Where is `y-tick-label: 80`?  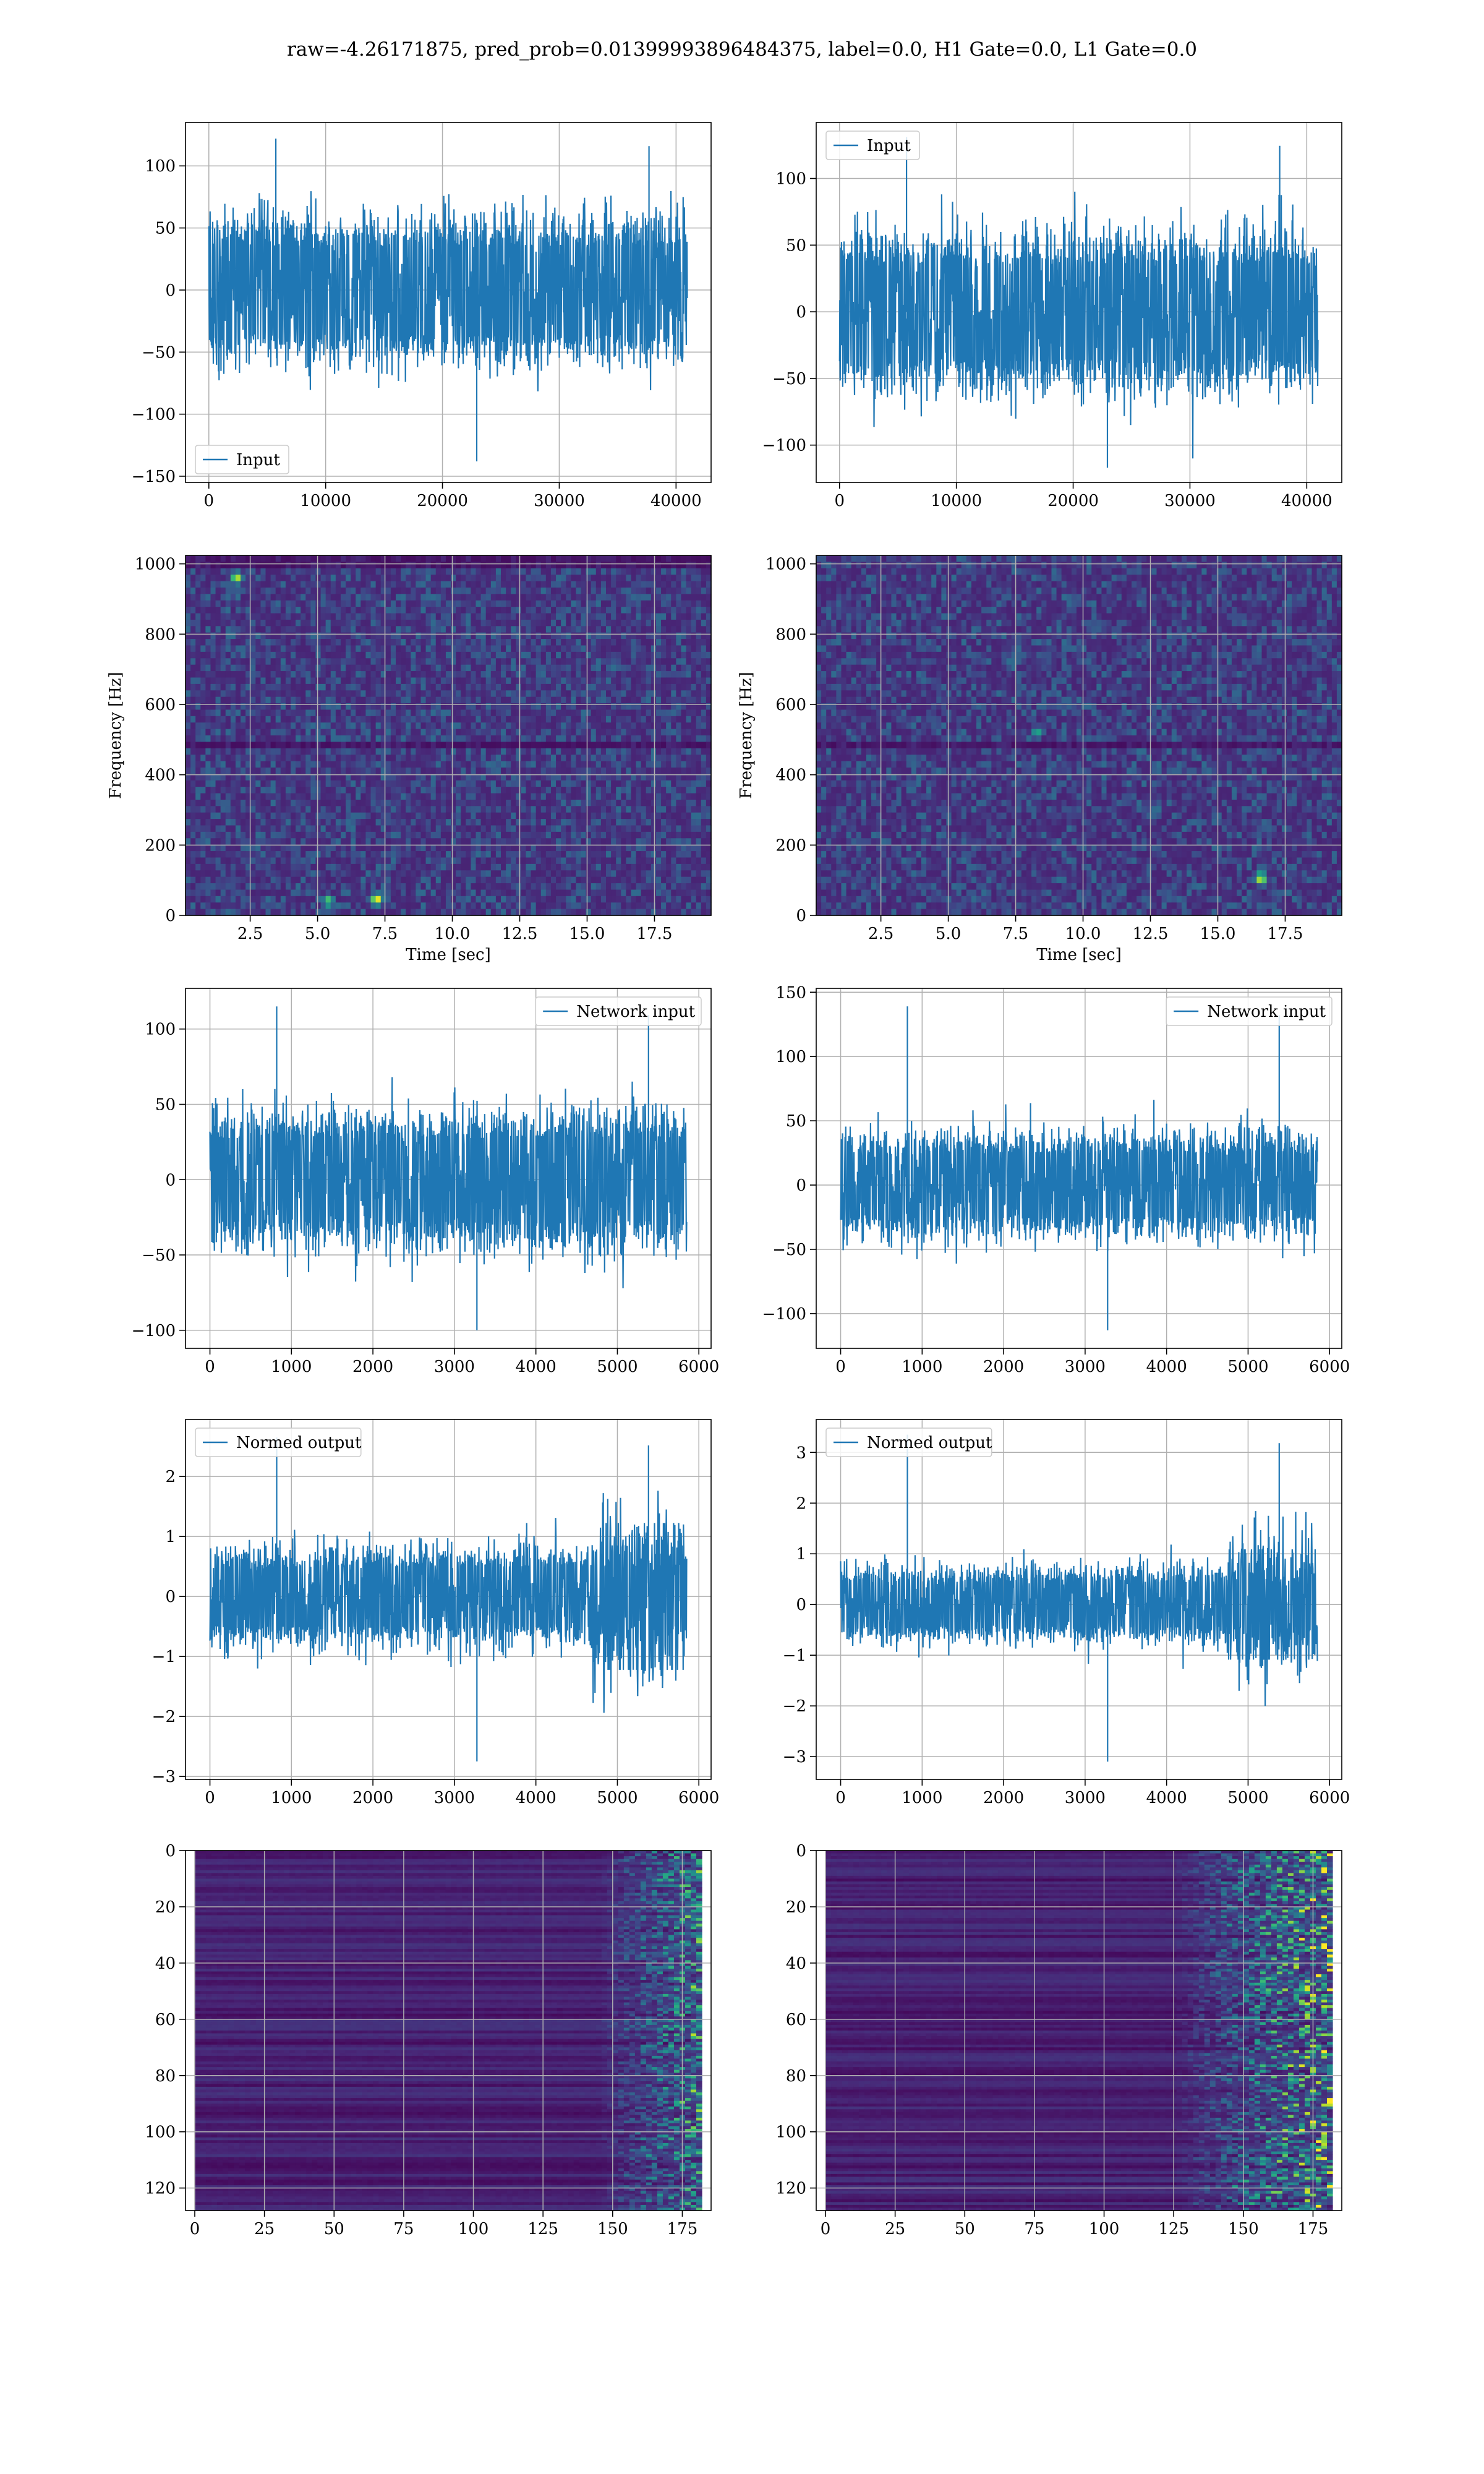
y-tick-label: 80 is located at coordinates (165, 2076).